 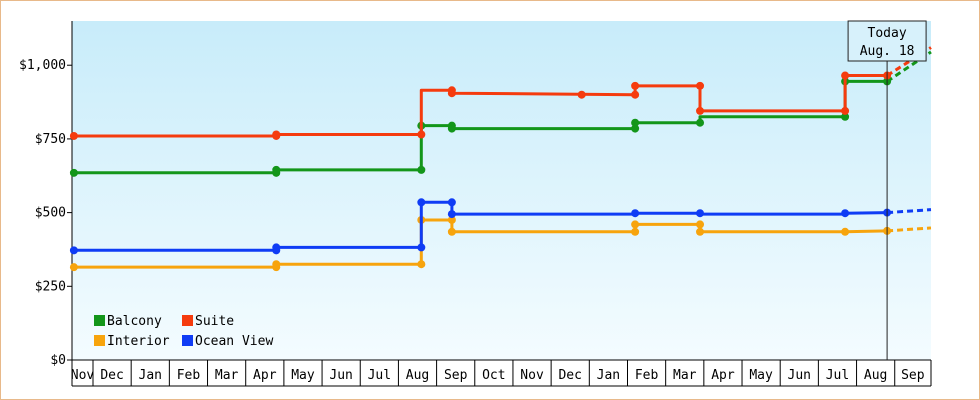 What do you see at coordinates (58, 360) in the screenshot?
I see `y-tick-label: $0` at bounding box center [58, 360].